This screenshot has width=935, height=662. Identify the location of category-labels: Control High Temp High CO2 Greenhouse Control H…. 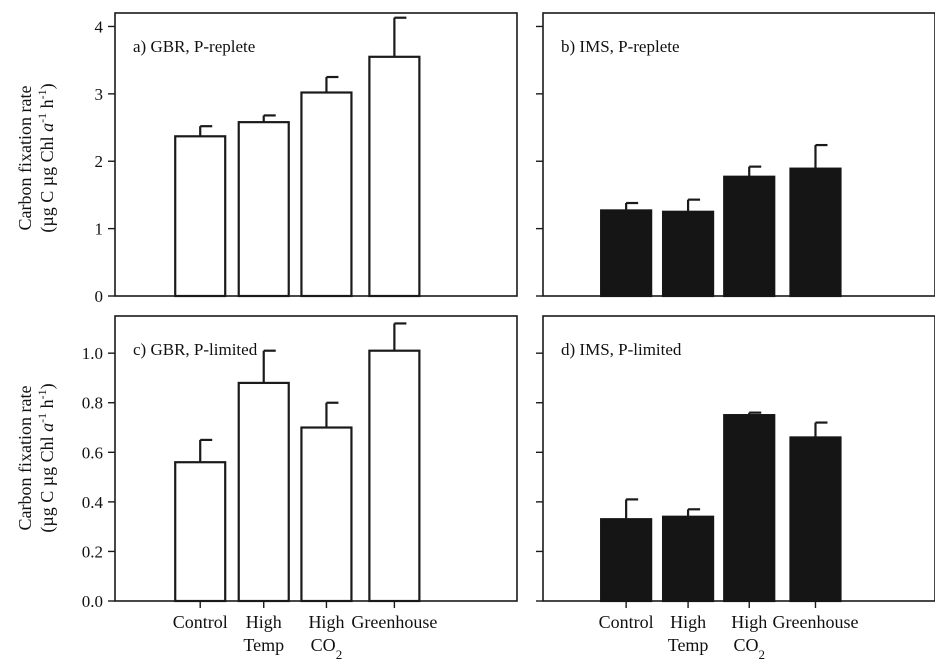
(516, 637).